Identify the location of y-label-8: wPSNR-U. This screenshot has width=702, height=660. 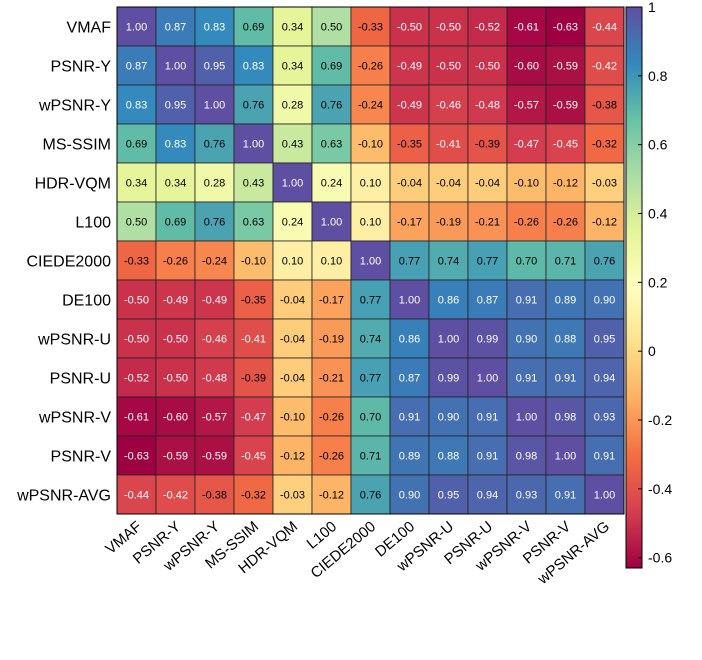
(74, 340).